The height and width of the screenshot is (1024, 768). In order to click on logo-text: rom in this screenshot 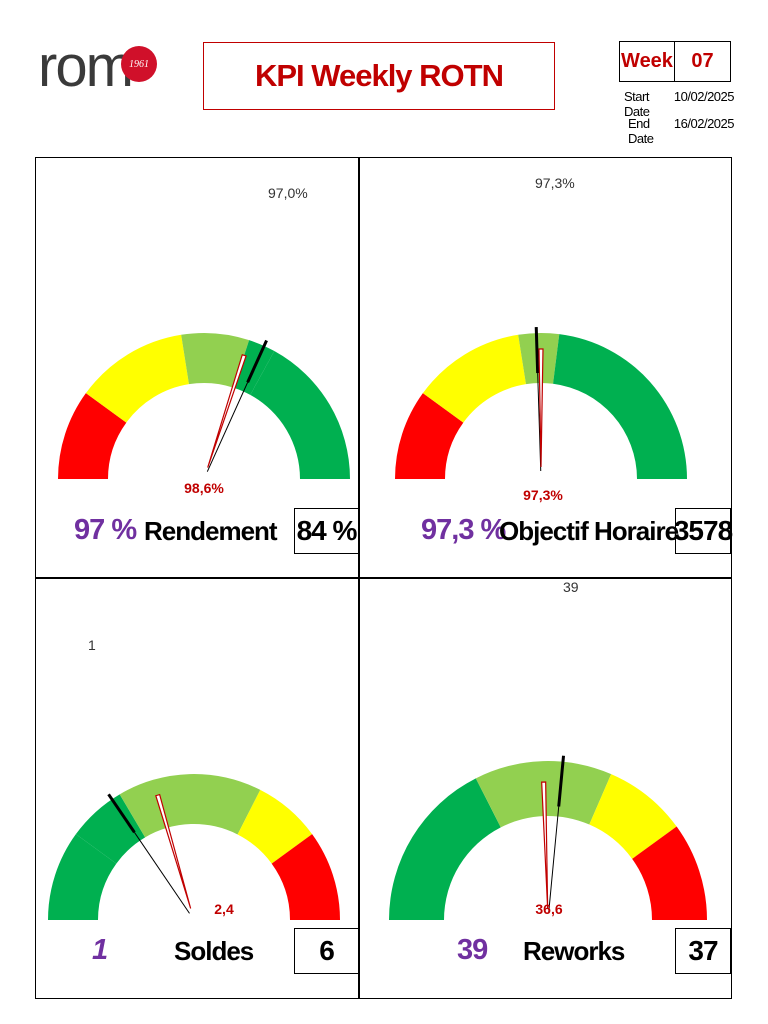, I will do `click(86, 66)`.